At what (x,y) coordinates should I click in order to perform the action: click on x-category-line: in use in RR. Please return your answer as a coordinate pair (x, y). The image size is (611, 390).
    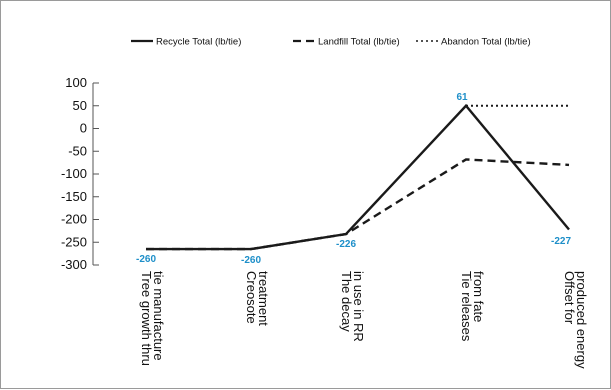
    Looking at the image, I should click on (358, 306).